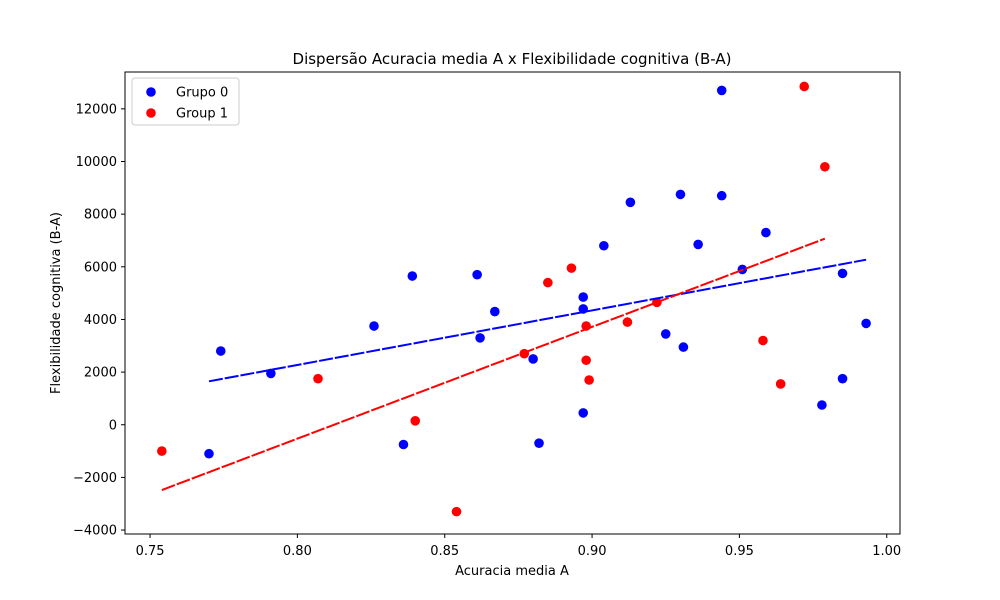 The width and height of the screenshot is (1000, 600). Describe the element at coordinates (512, 571) in the screenshot. I see `x-axis-label: Acuracia media A` at that location.